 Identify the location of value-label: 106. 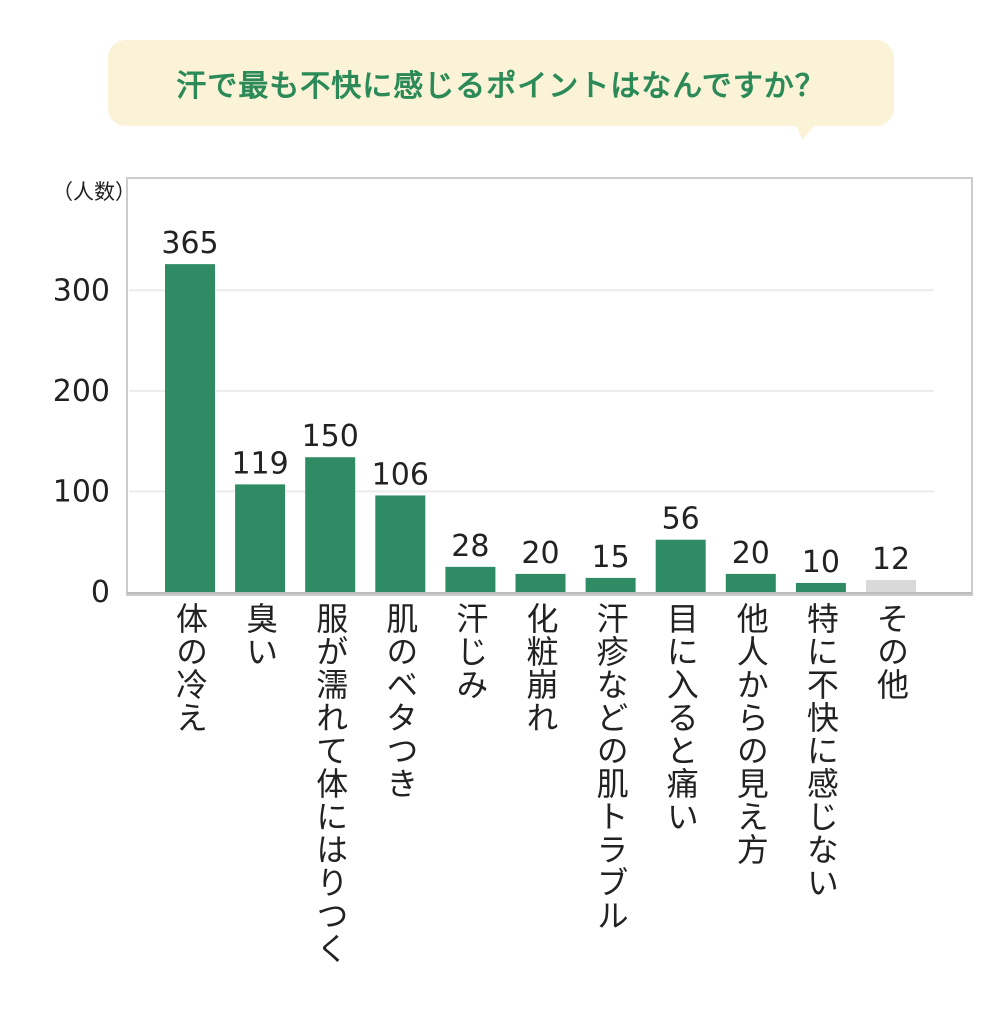
(400, 474).